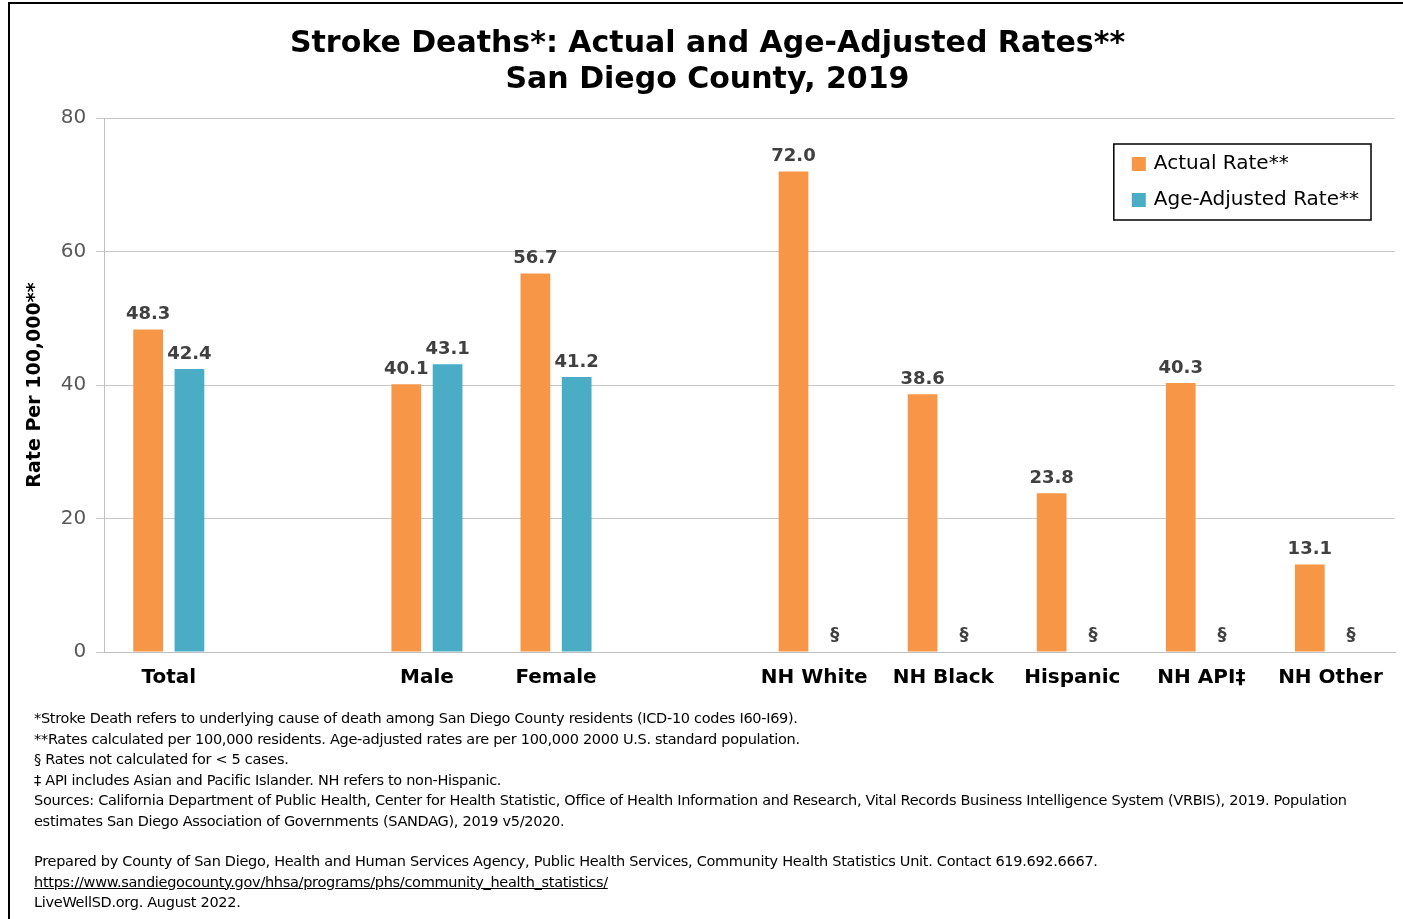 This screenshot has height=919, width=1403. Describe the element at coordinates (556, 676) in the screenshot. I see `x-tick-label: Female` at that location.